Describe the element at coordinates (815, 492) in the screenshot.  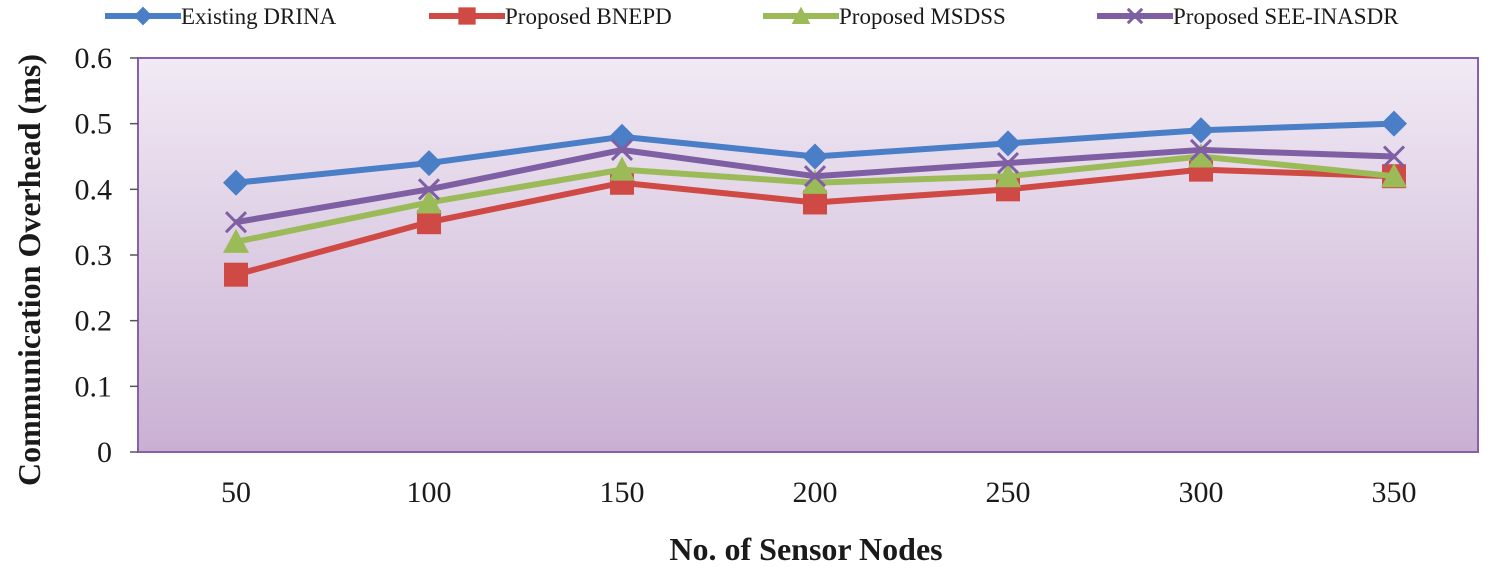
I see `x-tick-label: 200` at that location.